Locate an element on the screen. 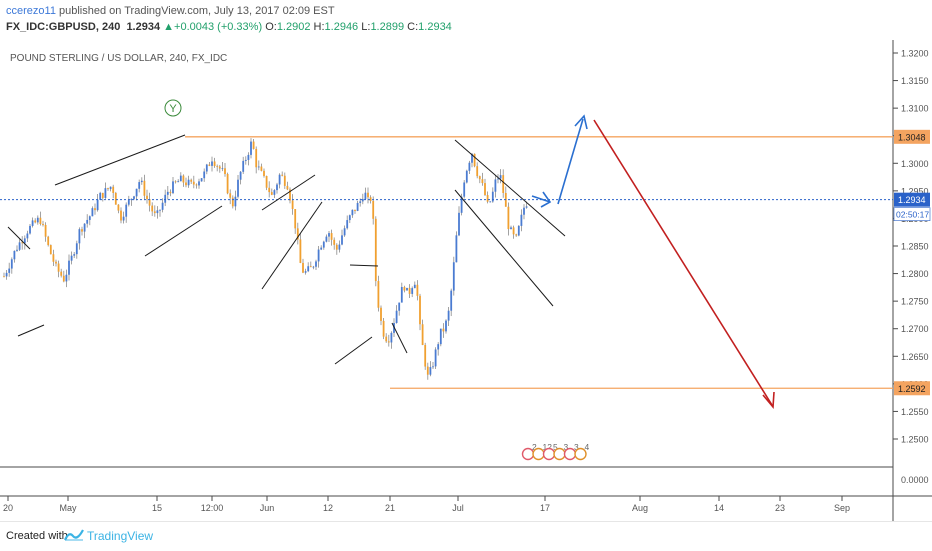 The width and height of the screenshot is (932, 551). projection-arrowhead-small is located at coordinates (546, 199).